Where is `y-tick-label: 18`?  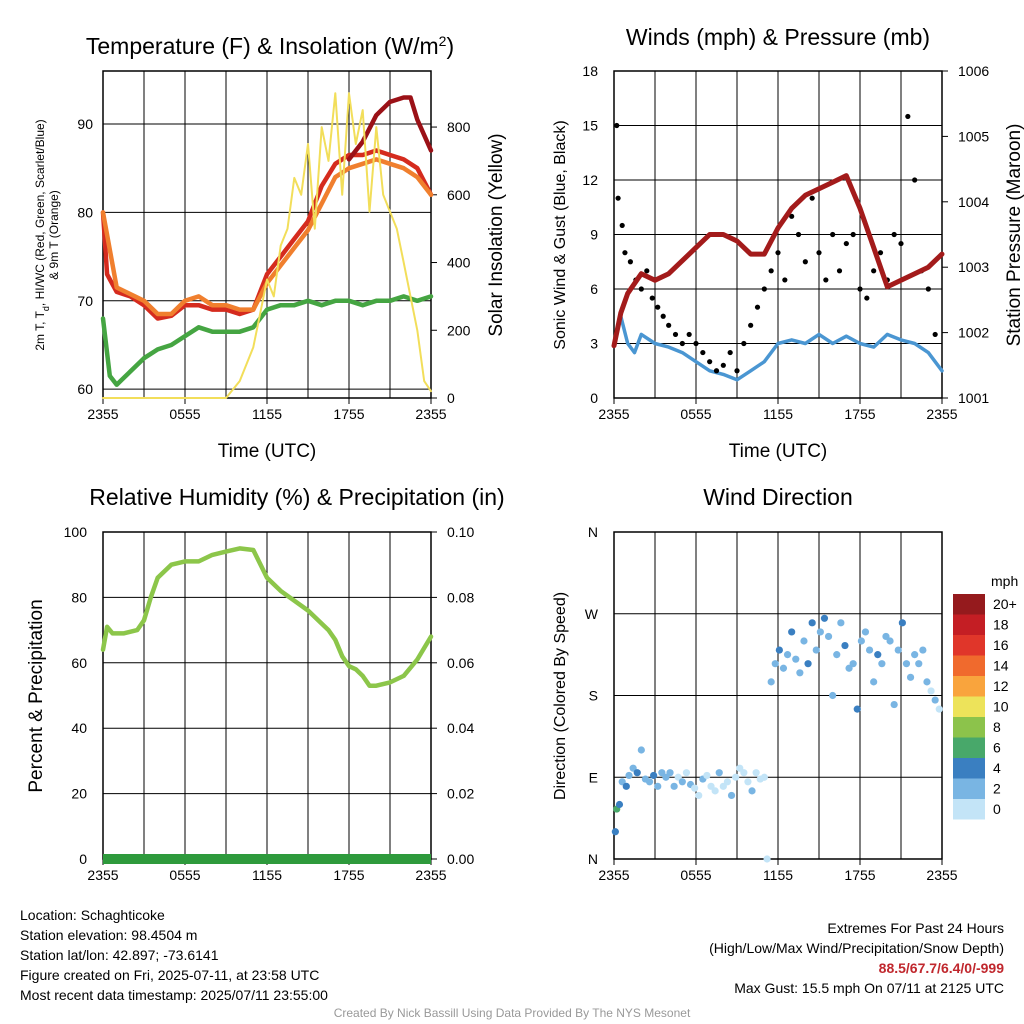 y-tick-label: 18 is located at coordinates (590, 71).